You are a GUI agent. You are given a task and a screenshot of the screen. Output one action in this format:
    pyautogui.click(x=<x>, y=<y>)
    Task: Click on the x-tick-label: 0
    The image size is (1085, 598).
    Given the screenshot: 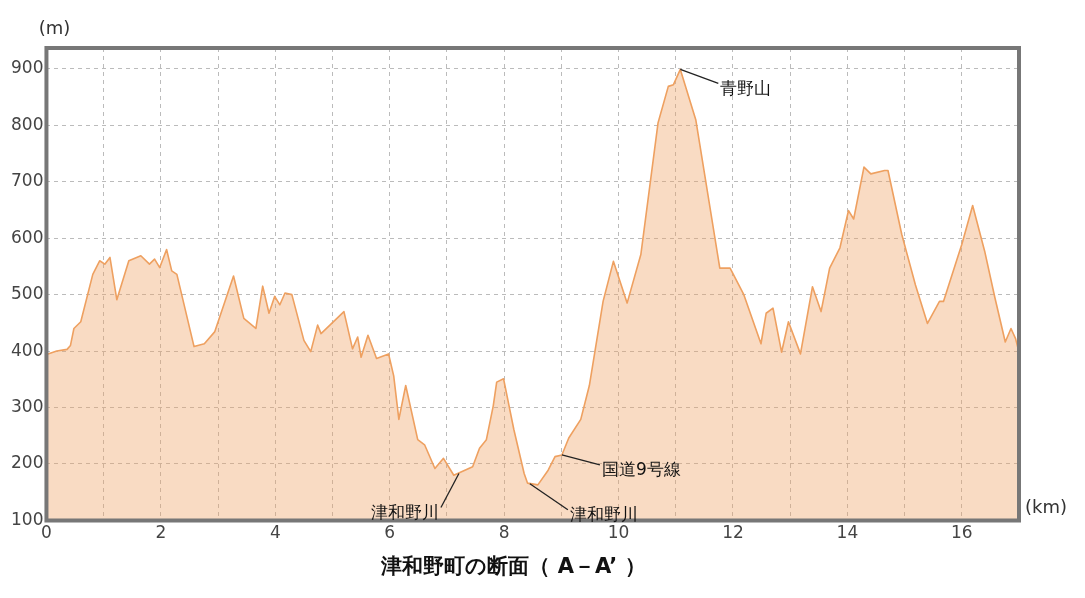 What is the action you would take?
    pyautogui.click(x=46, y=532)
    